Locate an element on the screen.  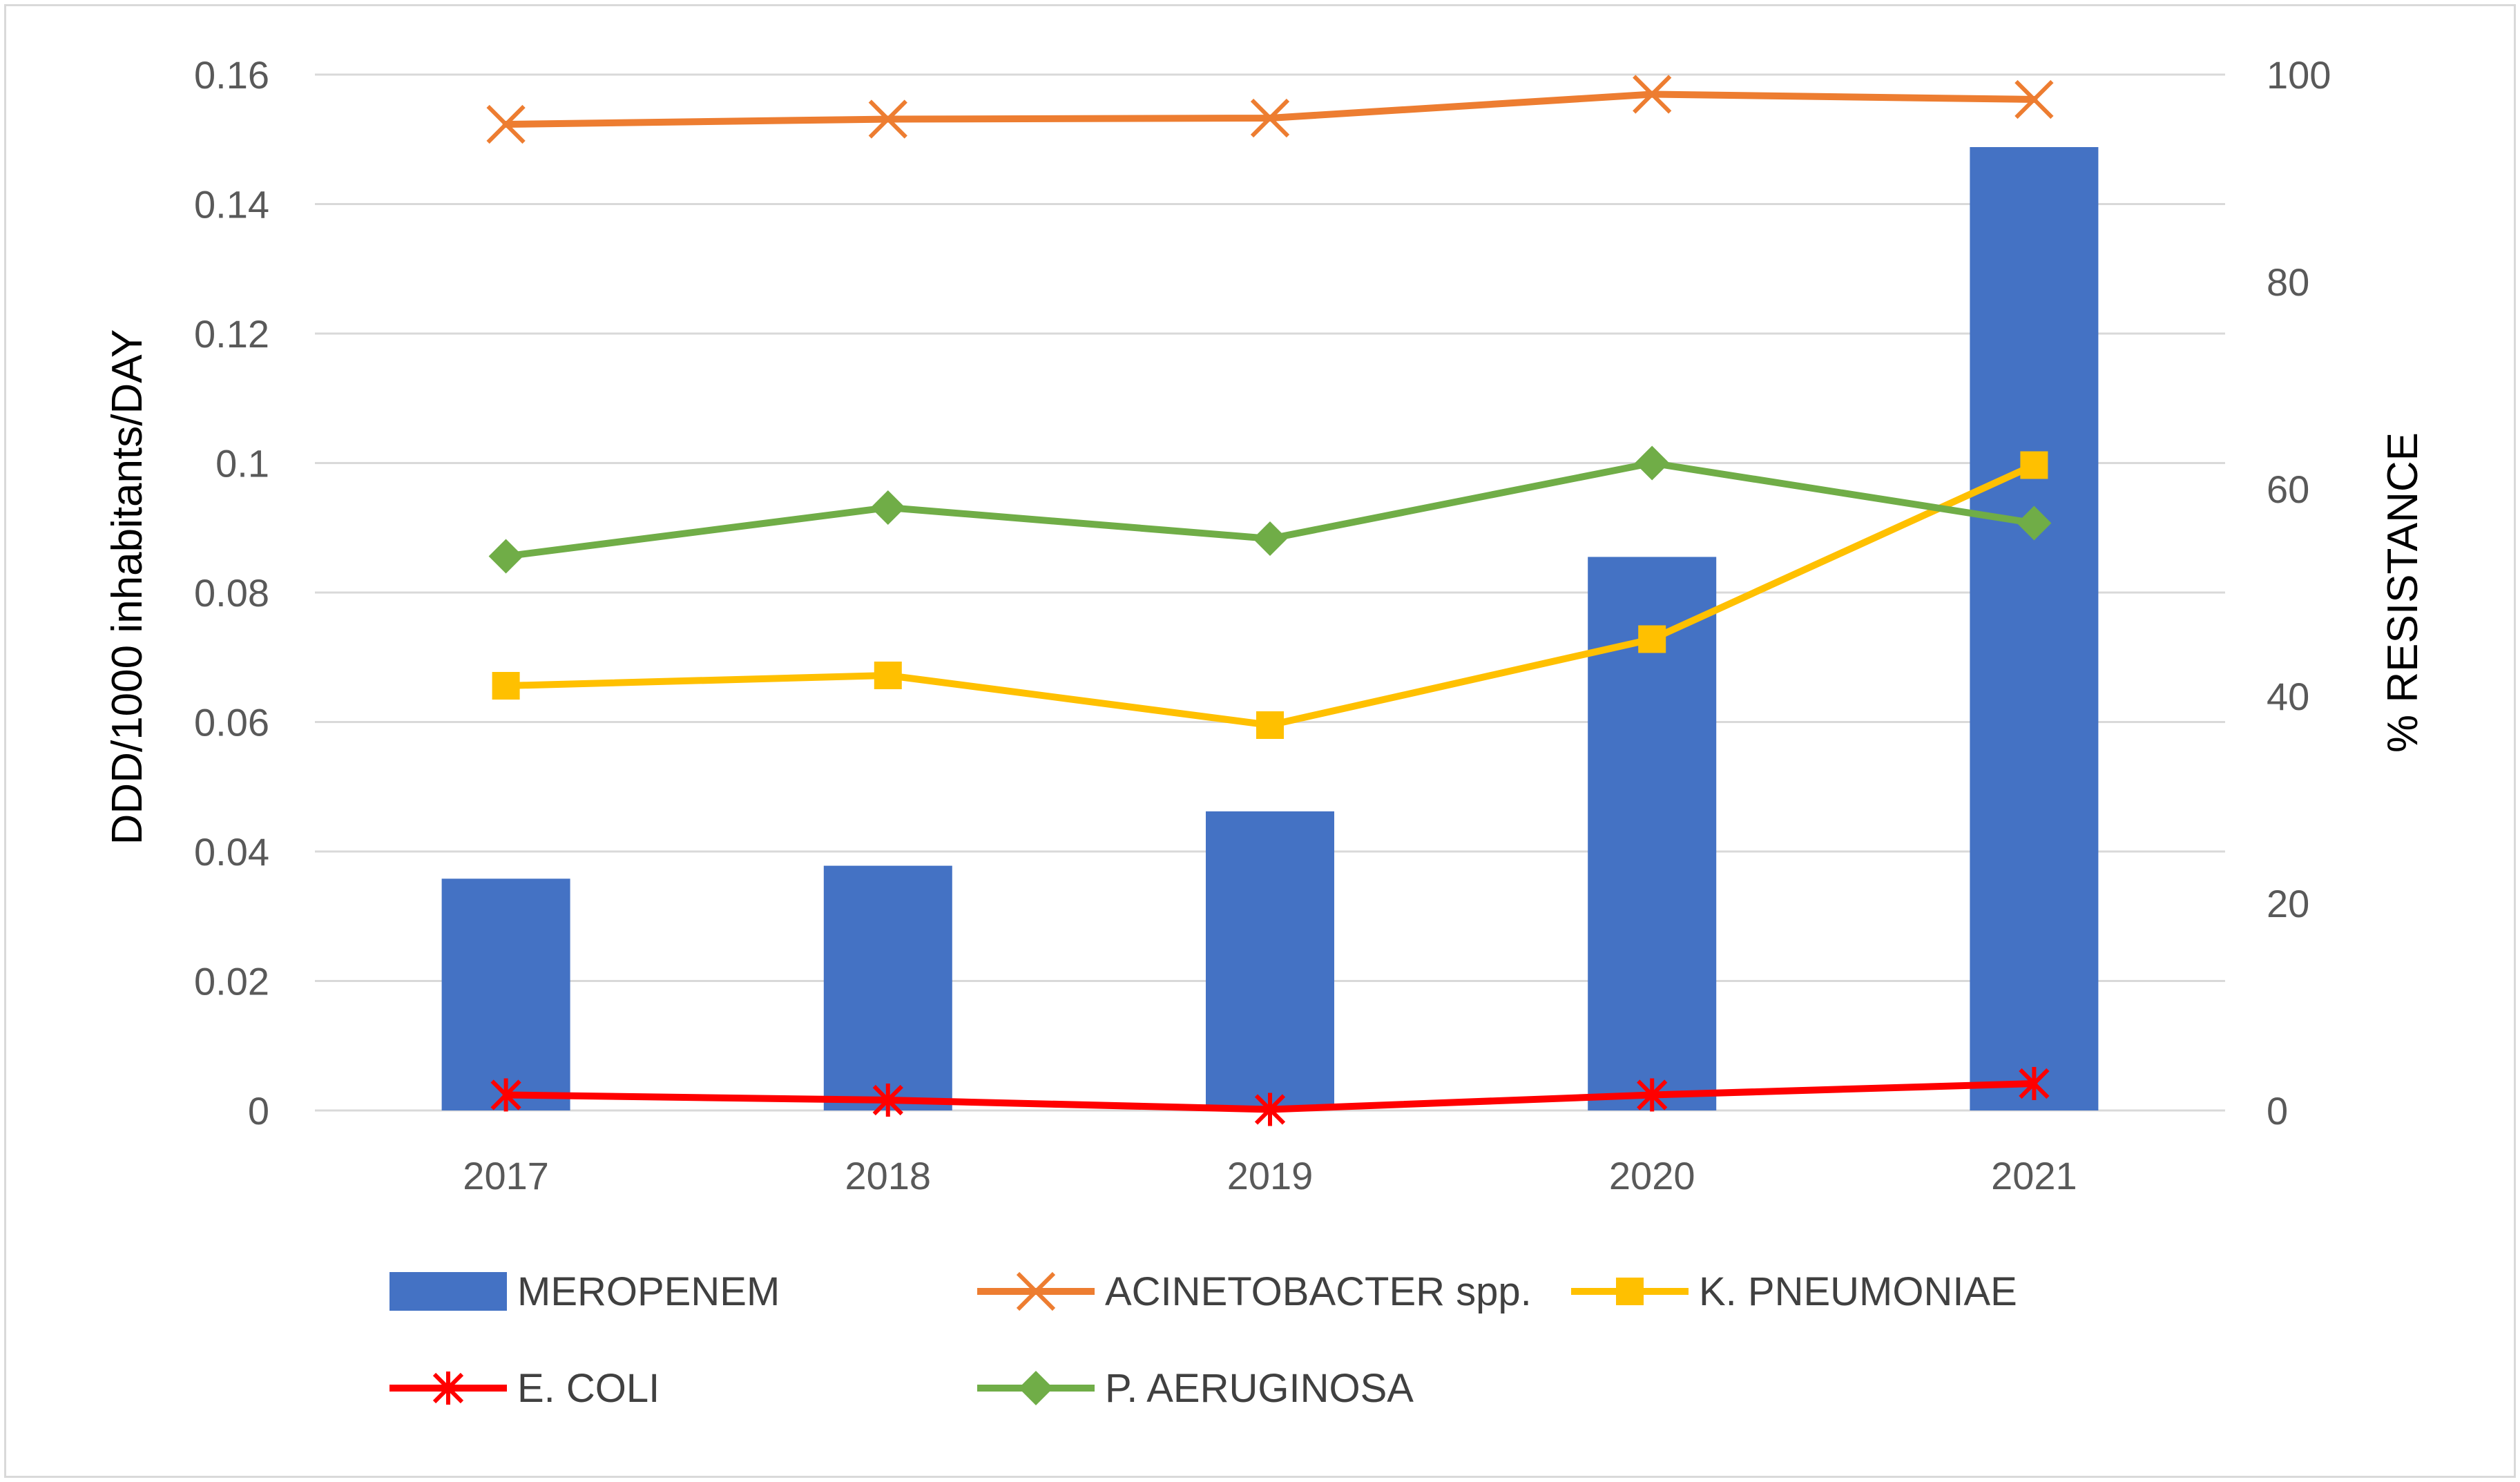
right-axis-title: % RESISTANCE is located at coordinates (2403, 592).